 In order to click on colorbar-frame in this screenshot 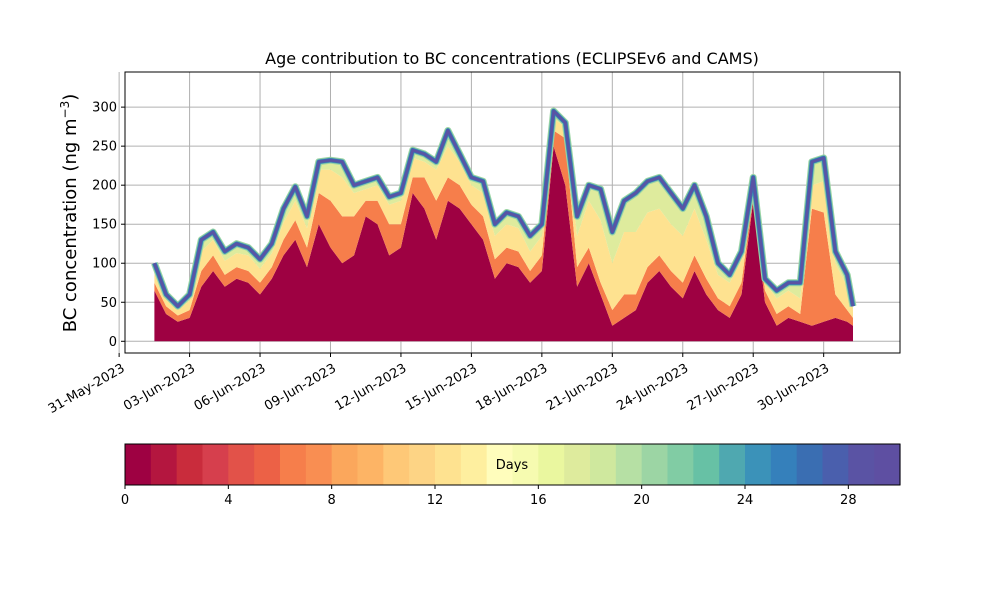, I will do `click(512, 464)`.